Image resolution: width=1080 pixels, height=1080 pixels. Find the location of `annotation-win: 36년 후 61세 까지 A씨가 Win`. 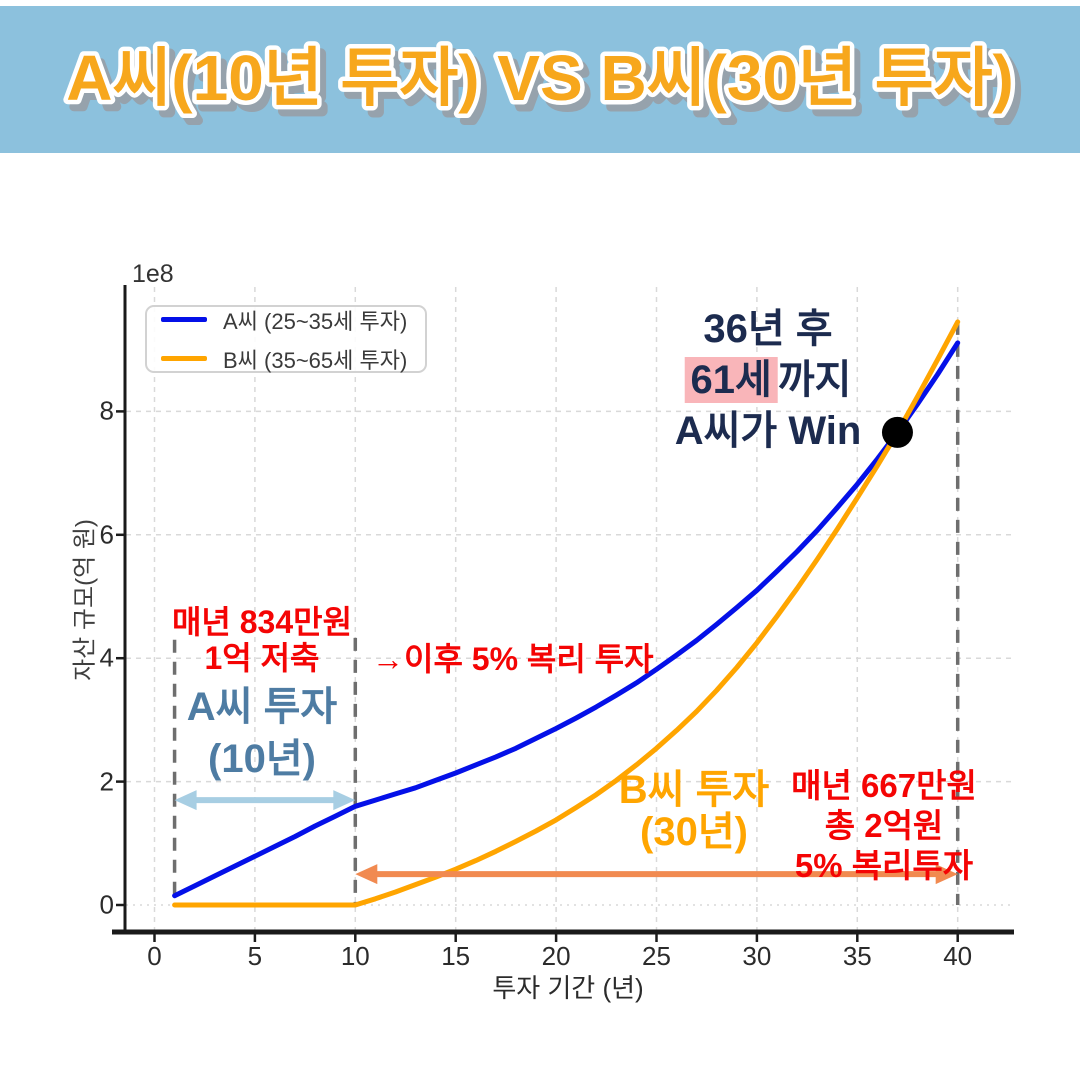

annotation-win: 36년 후 61세 까지 A씨가 Win is located at coordinates (768, 380).